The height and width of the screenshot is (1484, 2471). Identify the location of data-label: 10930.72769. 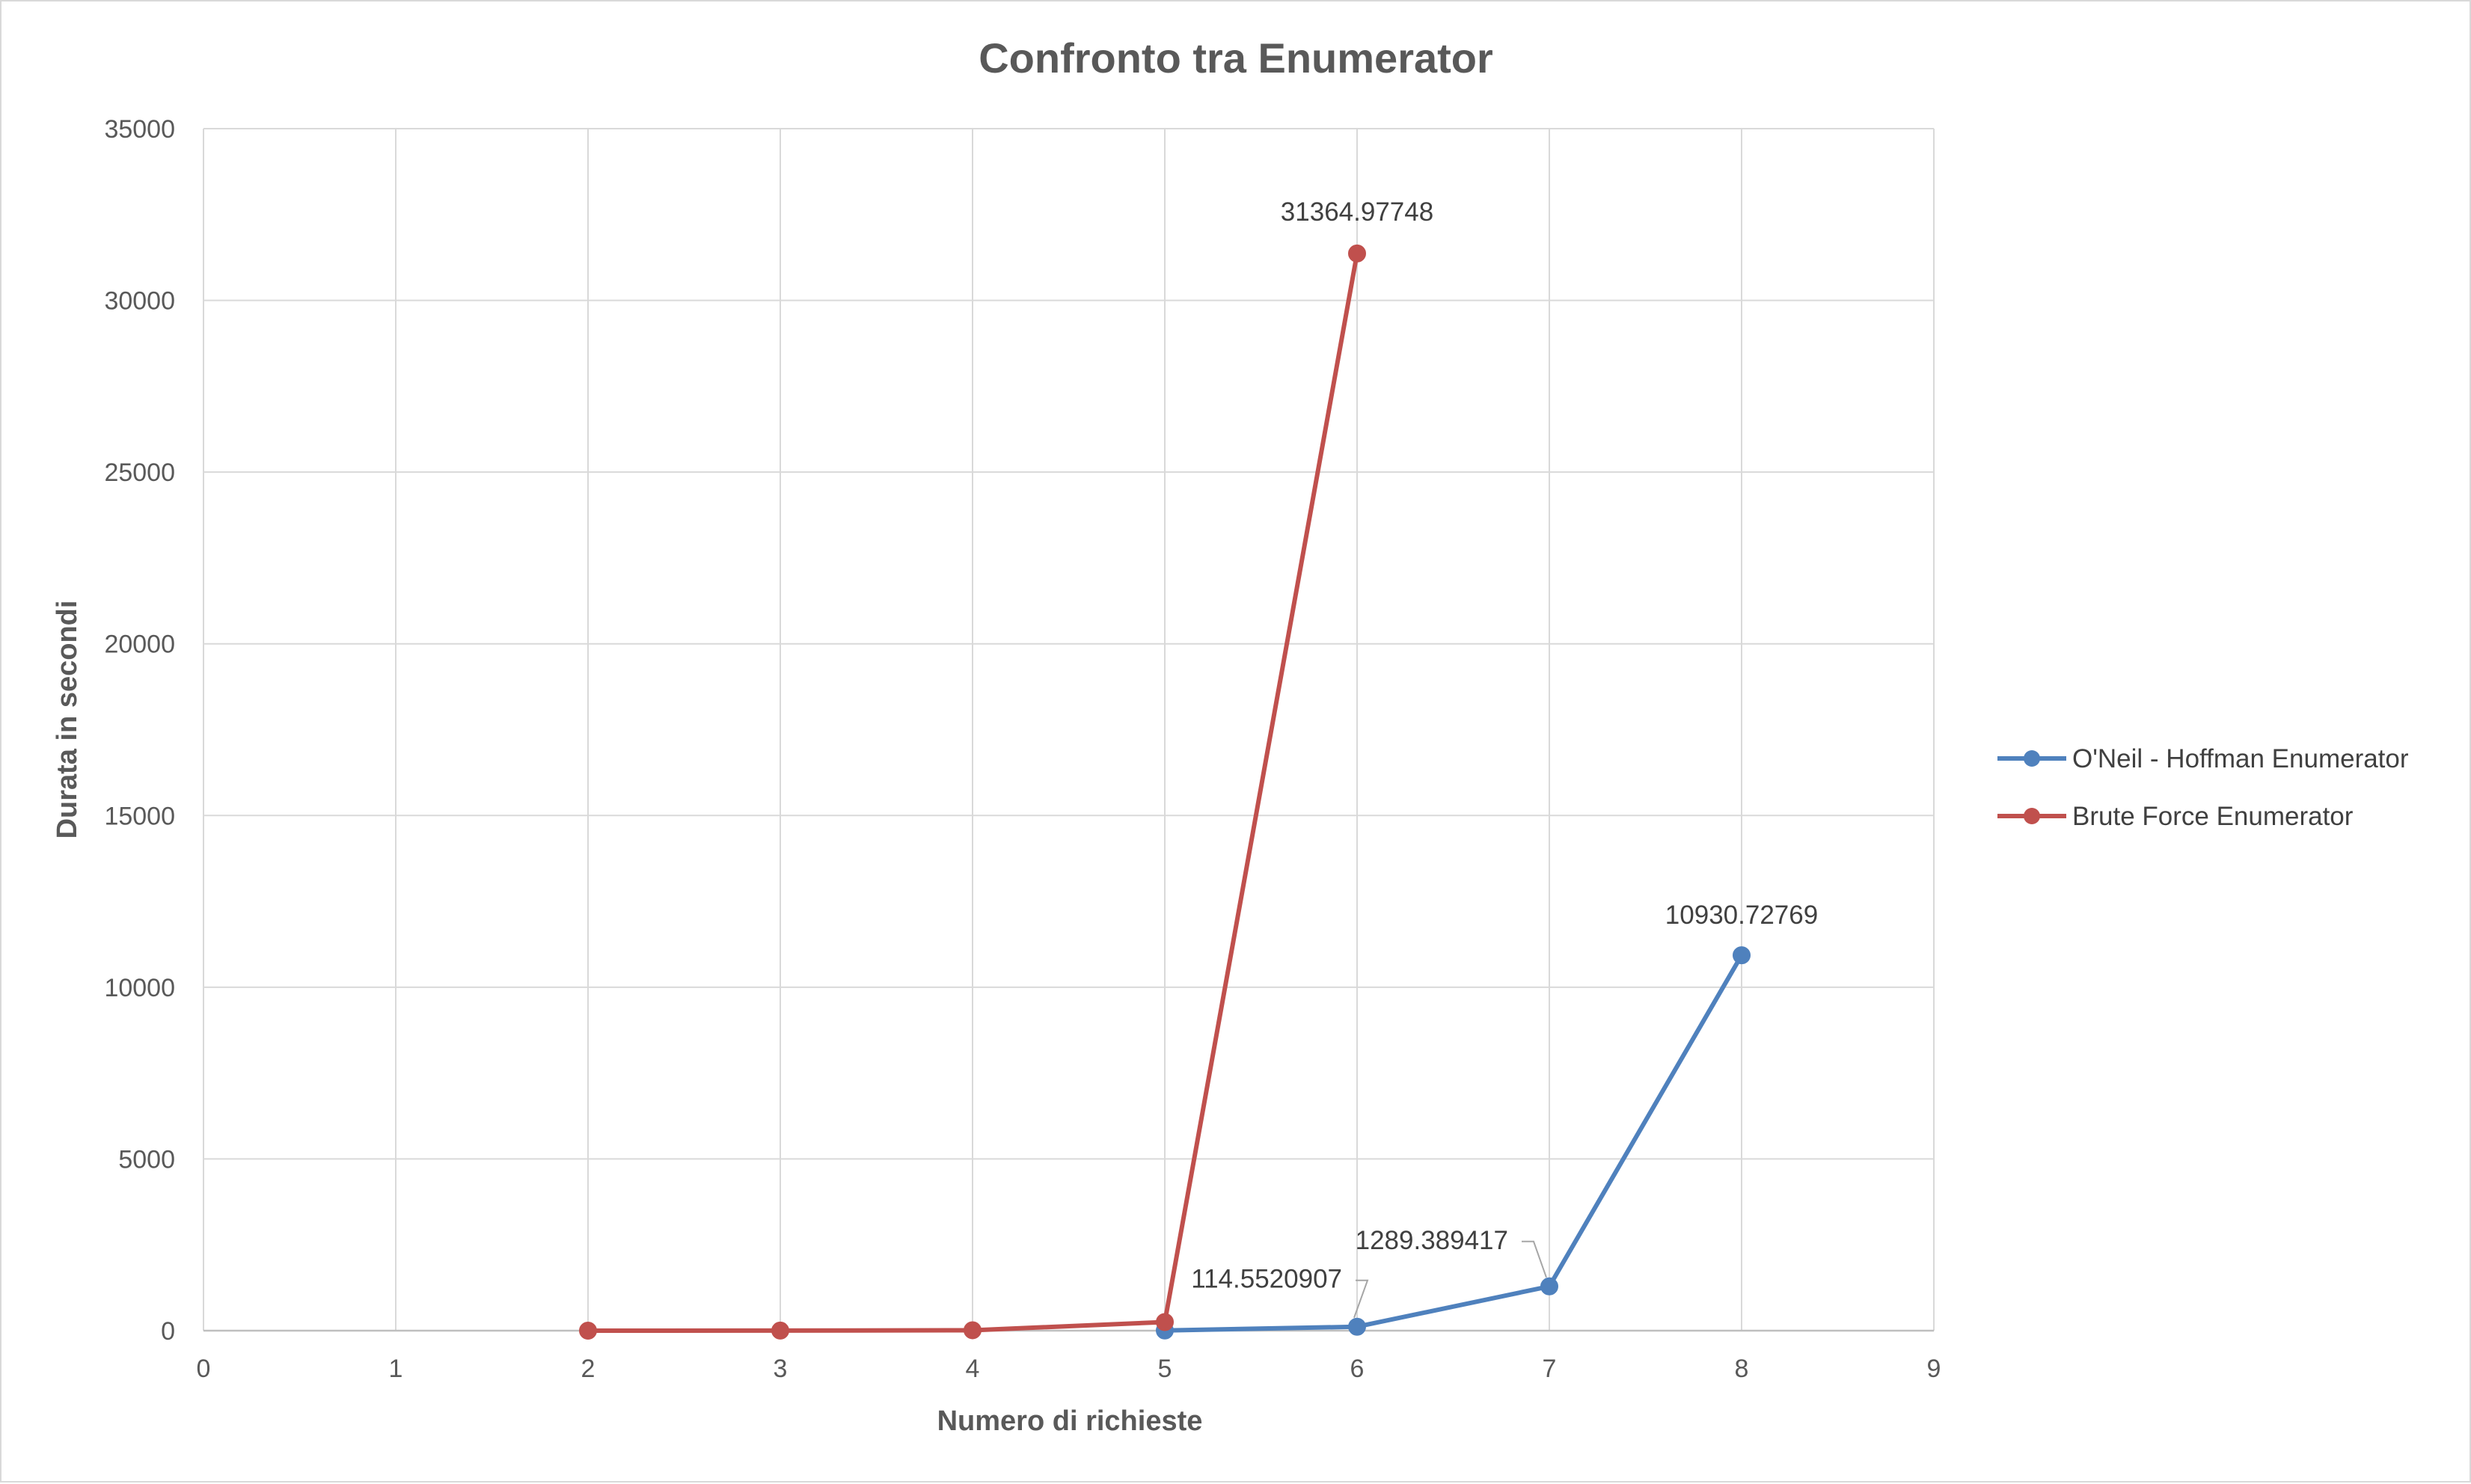
(1741, 915).